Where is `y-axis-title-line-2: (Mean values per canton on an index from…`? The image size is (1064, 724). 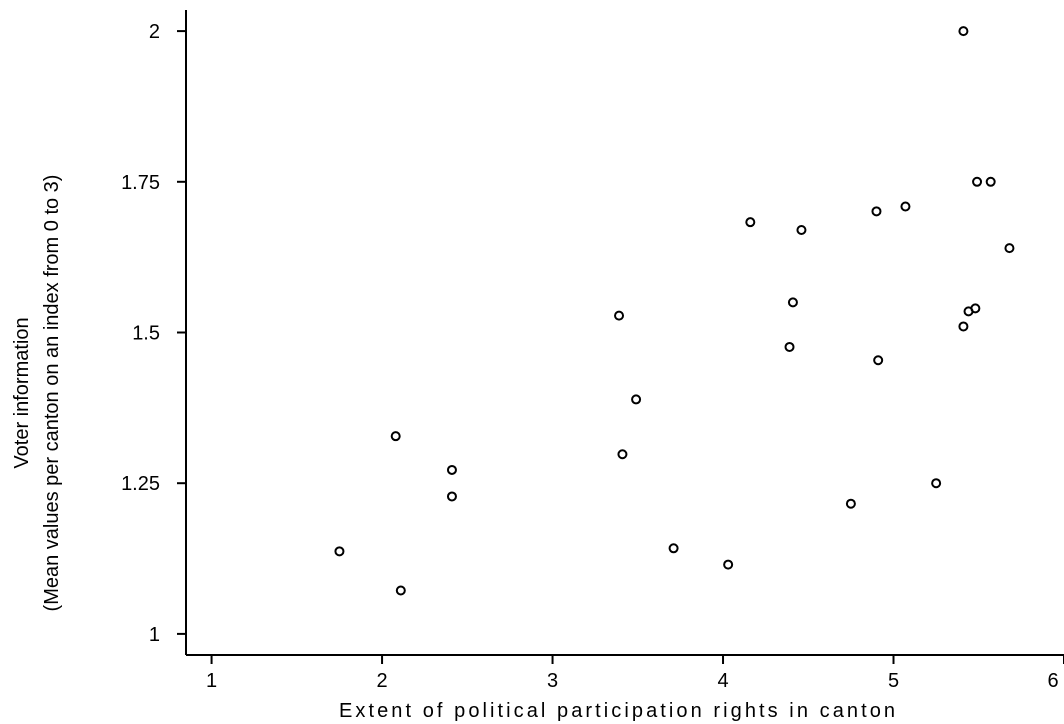
y-axis-title-line-2: (Mean values per canton on an index from… is located at coordinates (52, 393).